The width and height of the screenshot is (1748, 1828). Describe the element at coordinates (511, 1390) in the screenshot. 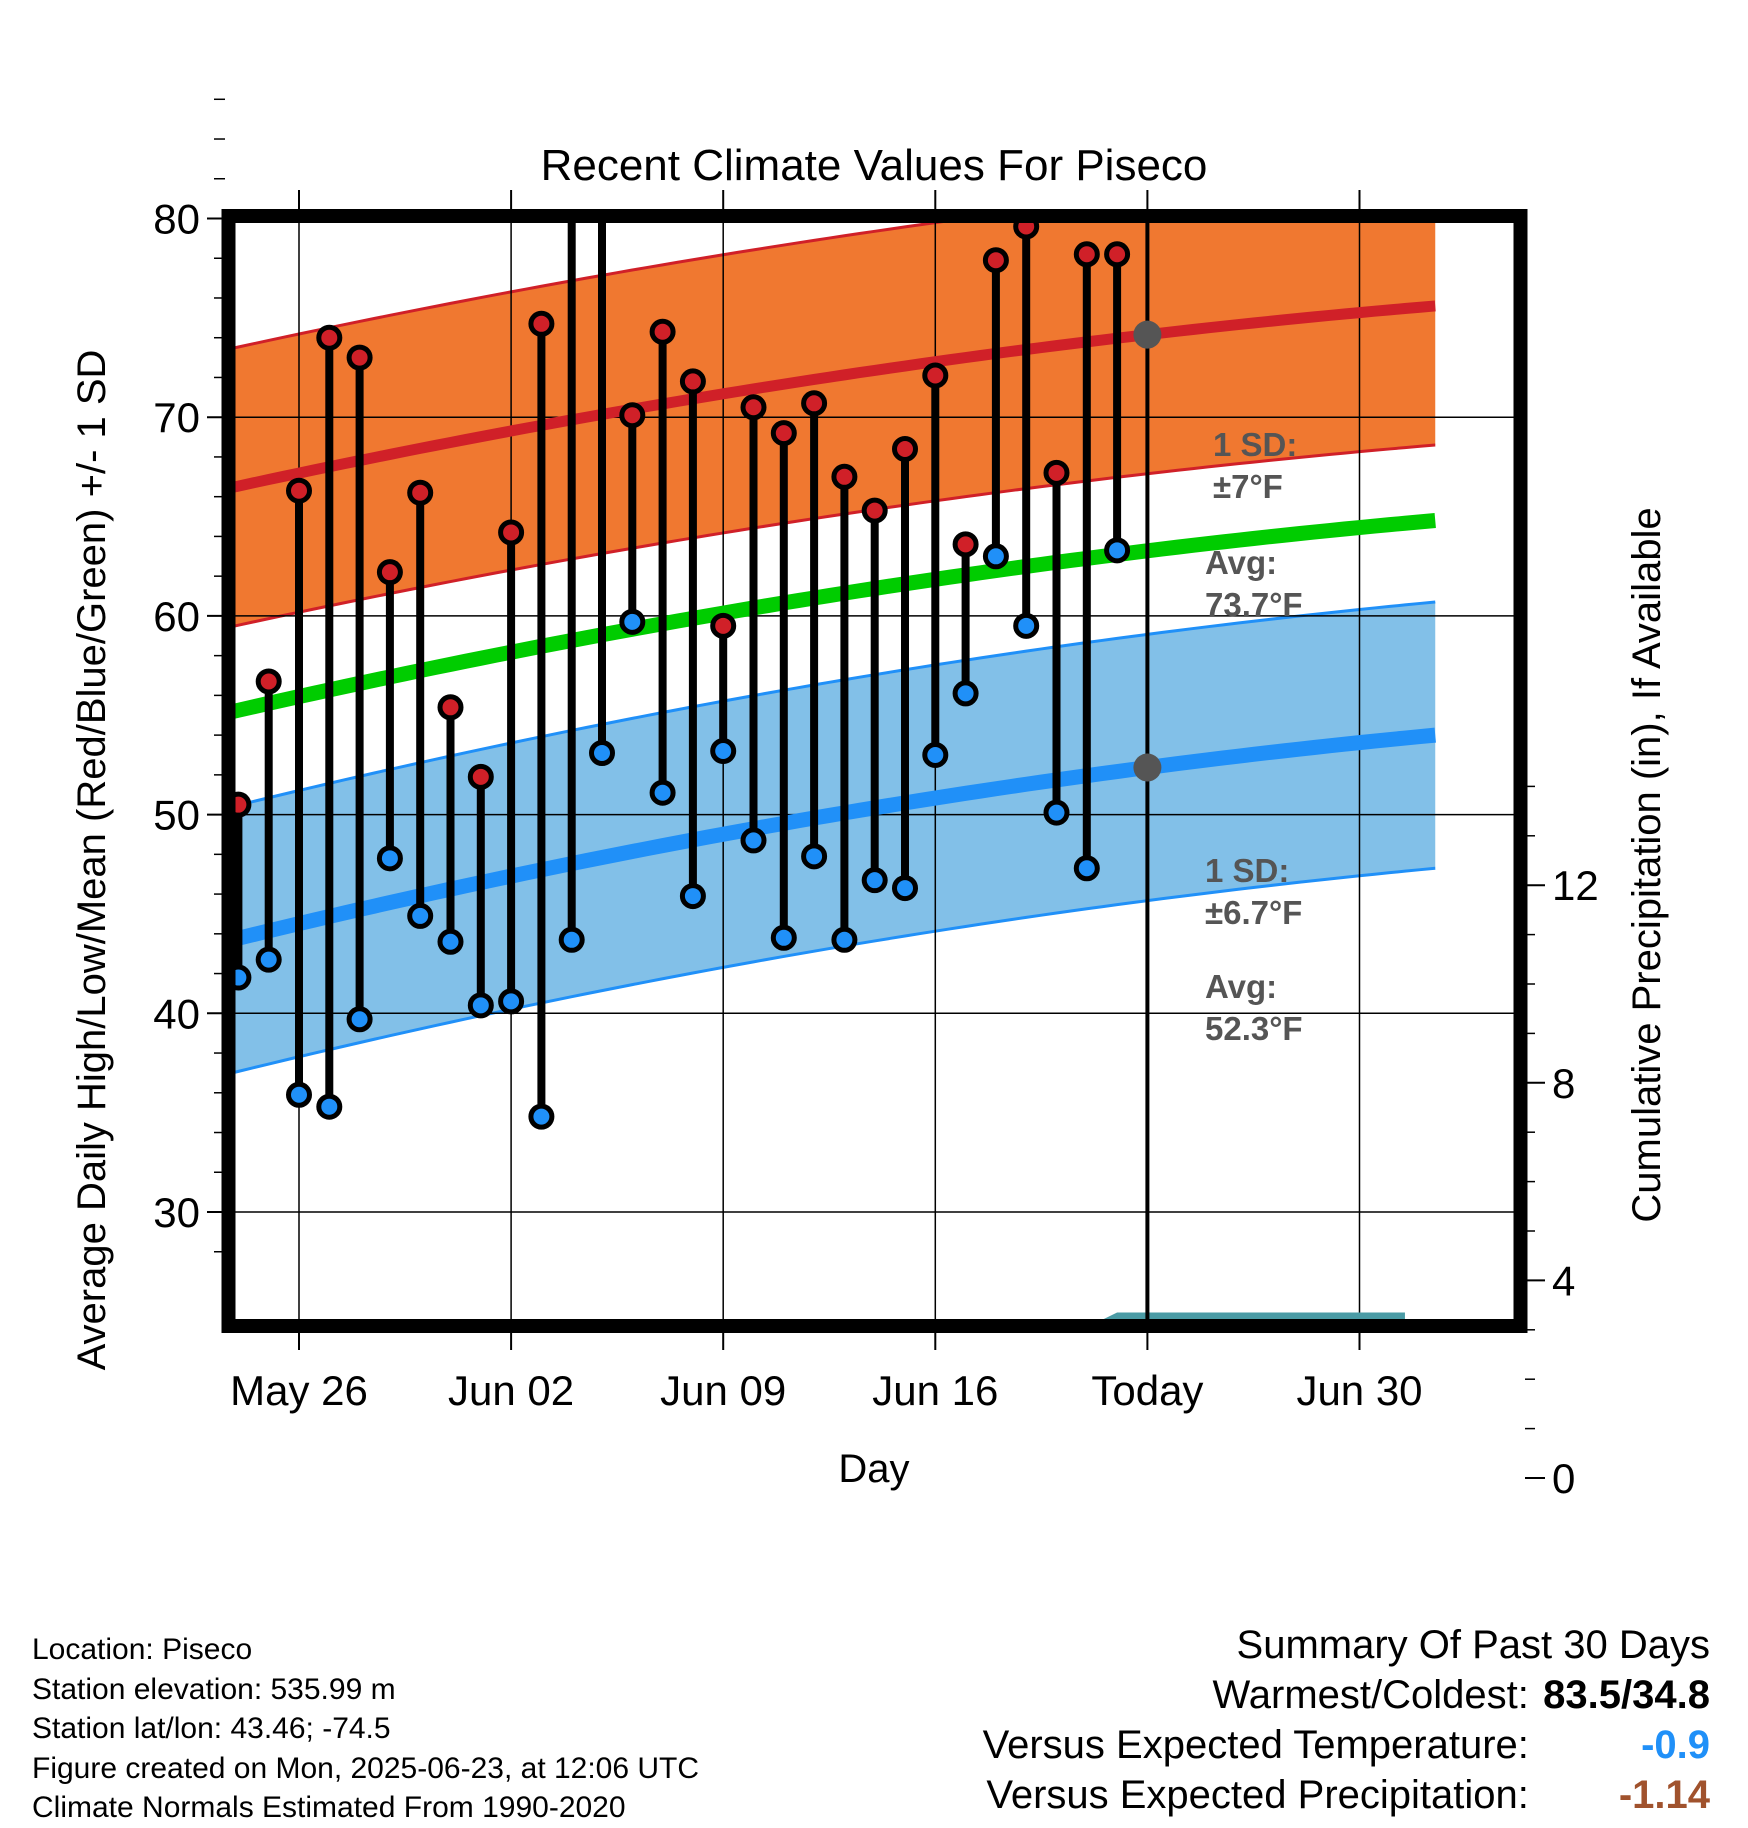

I see `x-tick-label: Jun 02` at that location.